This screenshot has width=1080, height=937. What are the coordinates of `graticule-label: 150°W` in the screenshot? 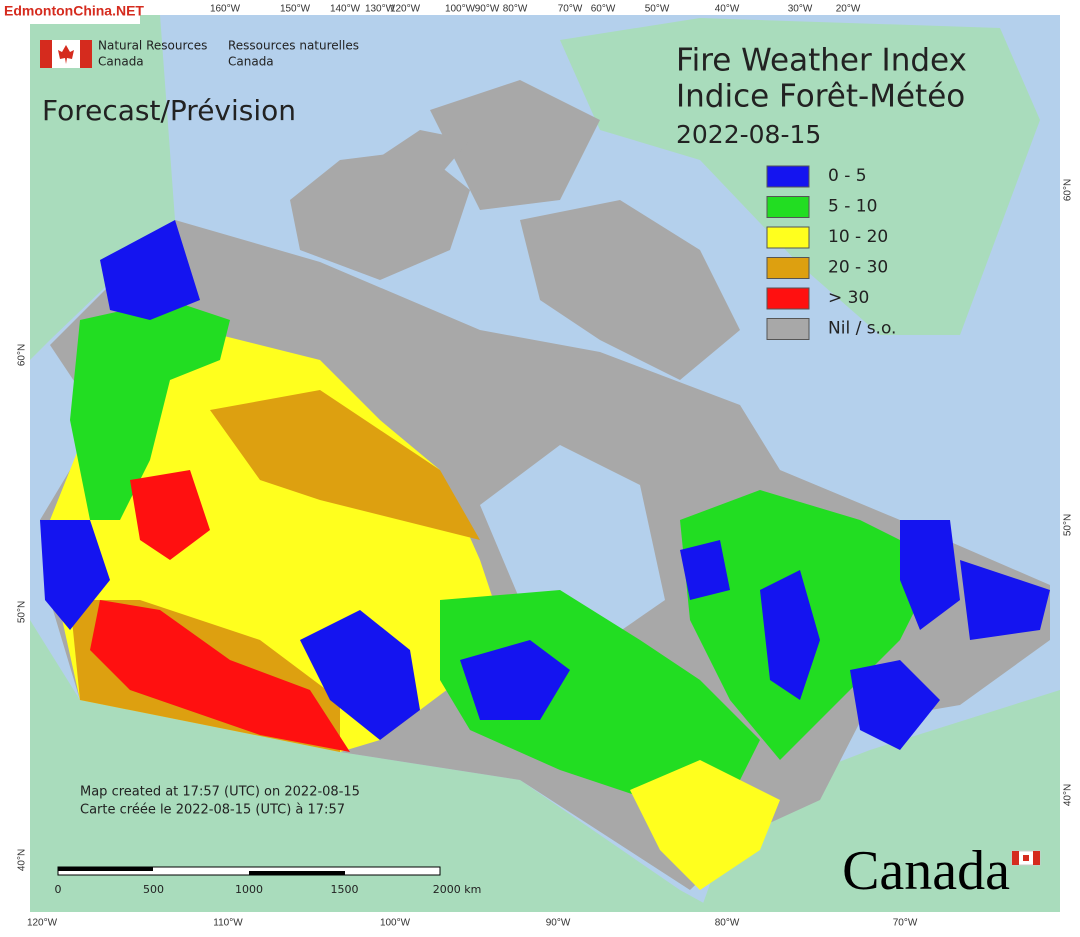 It's located at (295, 9).